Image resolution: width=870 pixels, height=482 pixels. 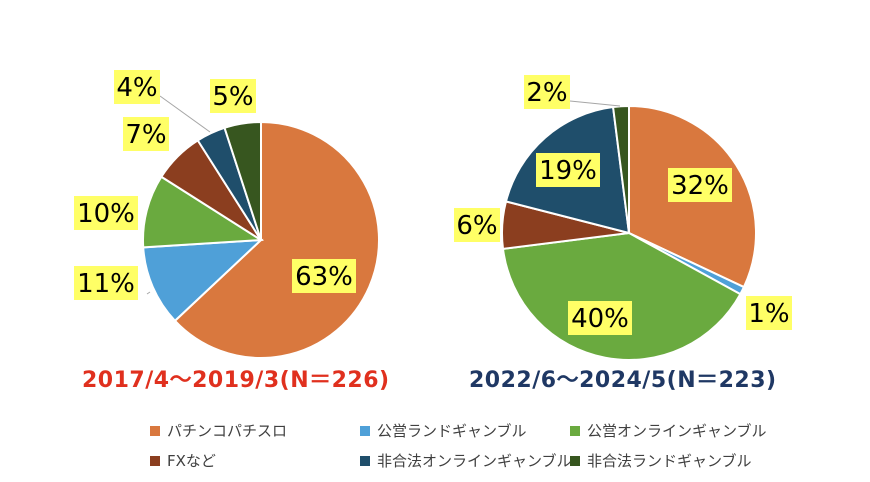 I want to click on legend-label: 公営ランドギャンブル, so click(x=452, y=431).